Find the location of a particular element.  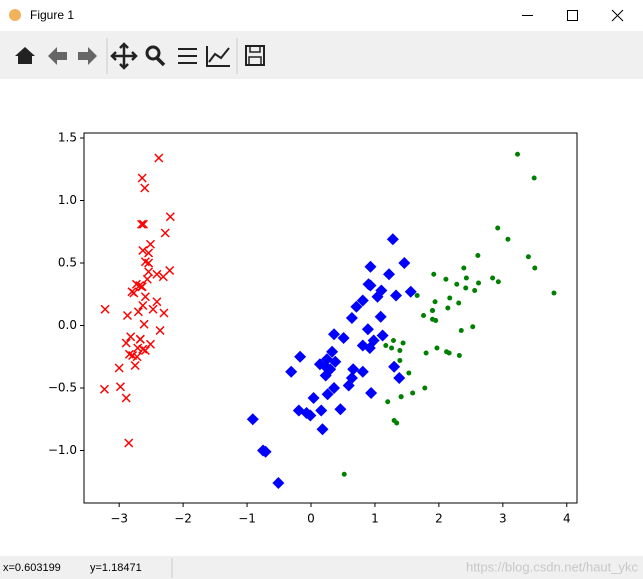

watermark: https://blog.csdn.net/haut_ykc is located at coordinates (552, 566).